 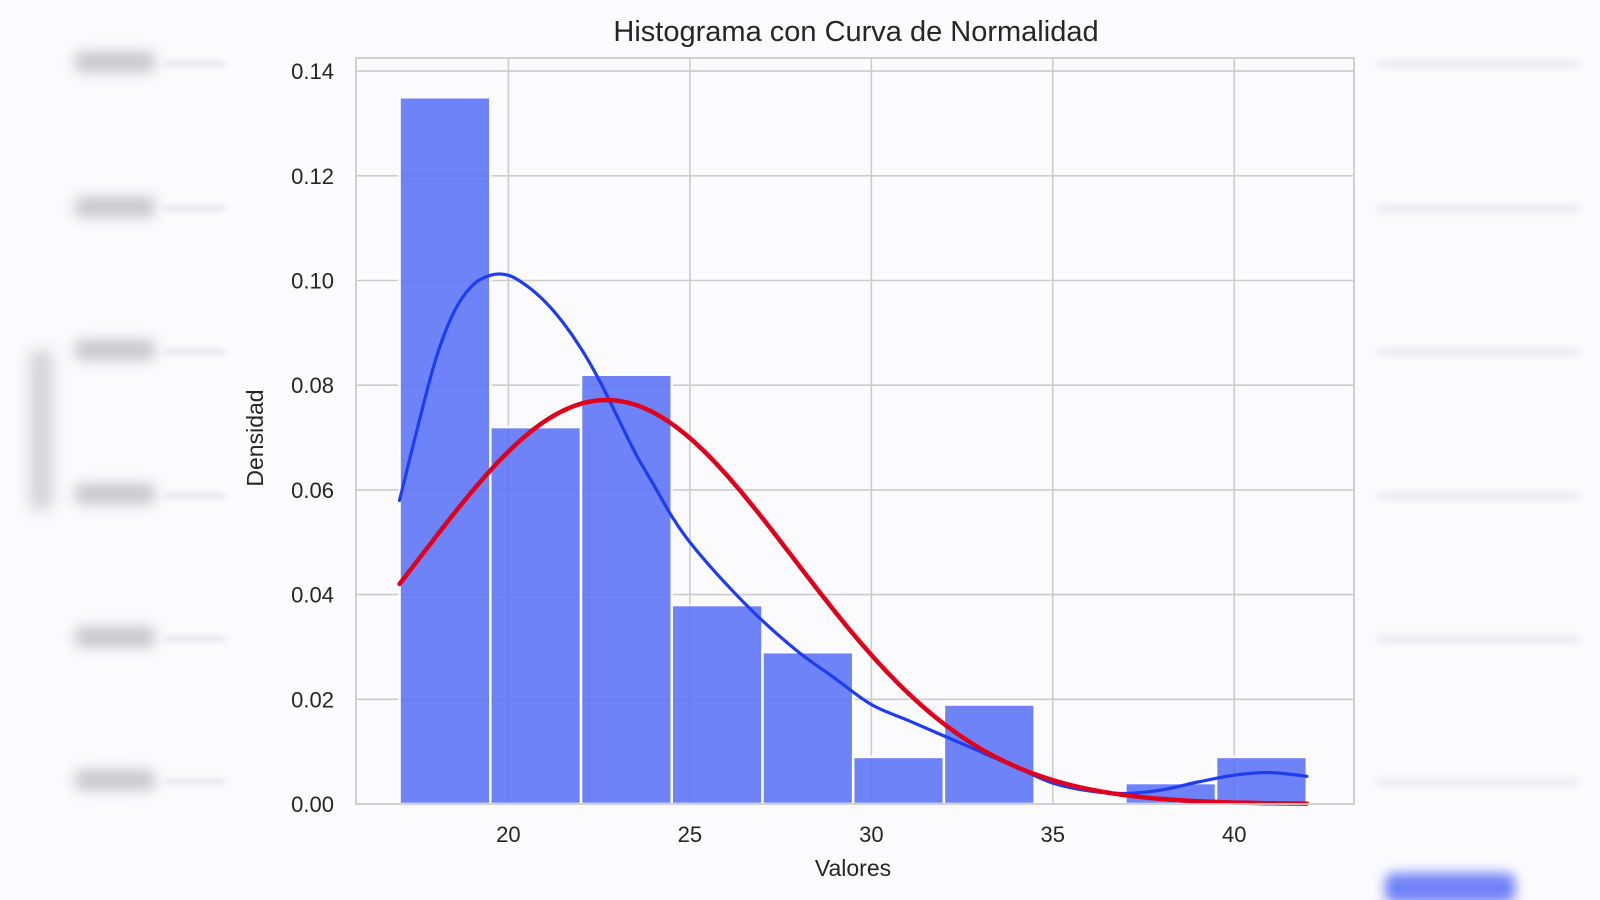 What do you see at coordinates (312, 176) in the screenshot?
I see `y-tick-label: 0.12` at bounding box center [312, 176].